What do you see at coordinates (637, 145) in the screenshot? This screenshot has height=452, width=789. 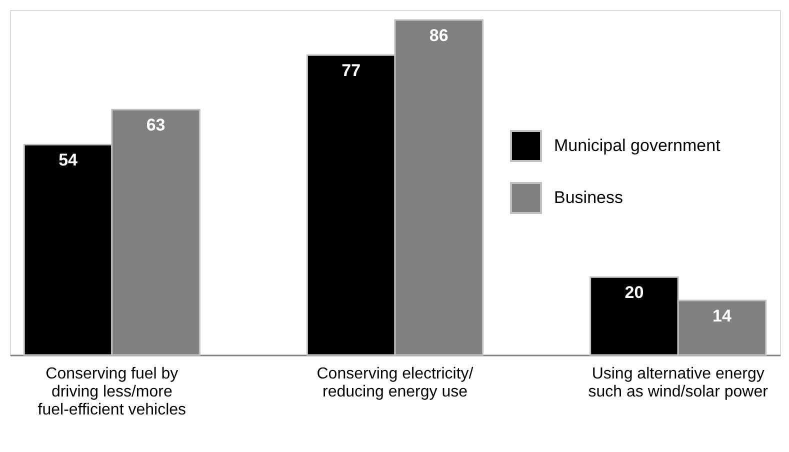 I see `legend-label: Municipal government` at bounding box center [637, 145].